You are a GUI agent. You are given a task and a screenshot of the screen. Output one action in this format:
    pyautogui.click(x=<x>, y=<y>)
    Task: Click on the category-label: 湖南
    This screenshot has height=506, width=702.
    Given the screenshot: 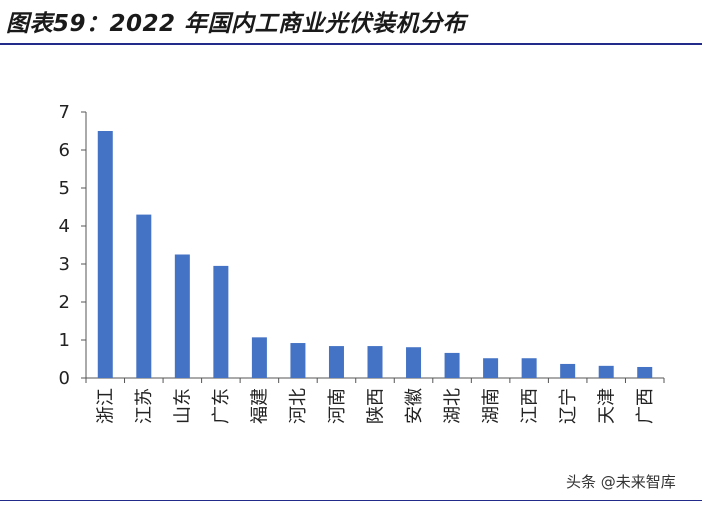 What is the action you would take?
    pyautogui.click(x=491, y=406)
    